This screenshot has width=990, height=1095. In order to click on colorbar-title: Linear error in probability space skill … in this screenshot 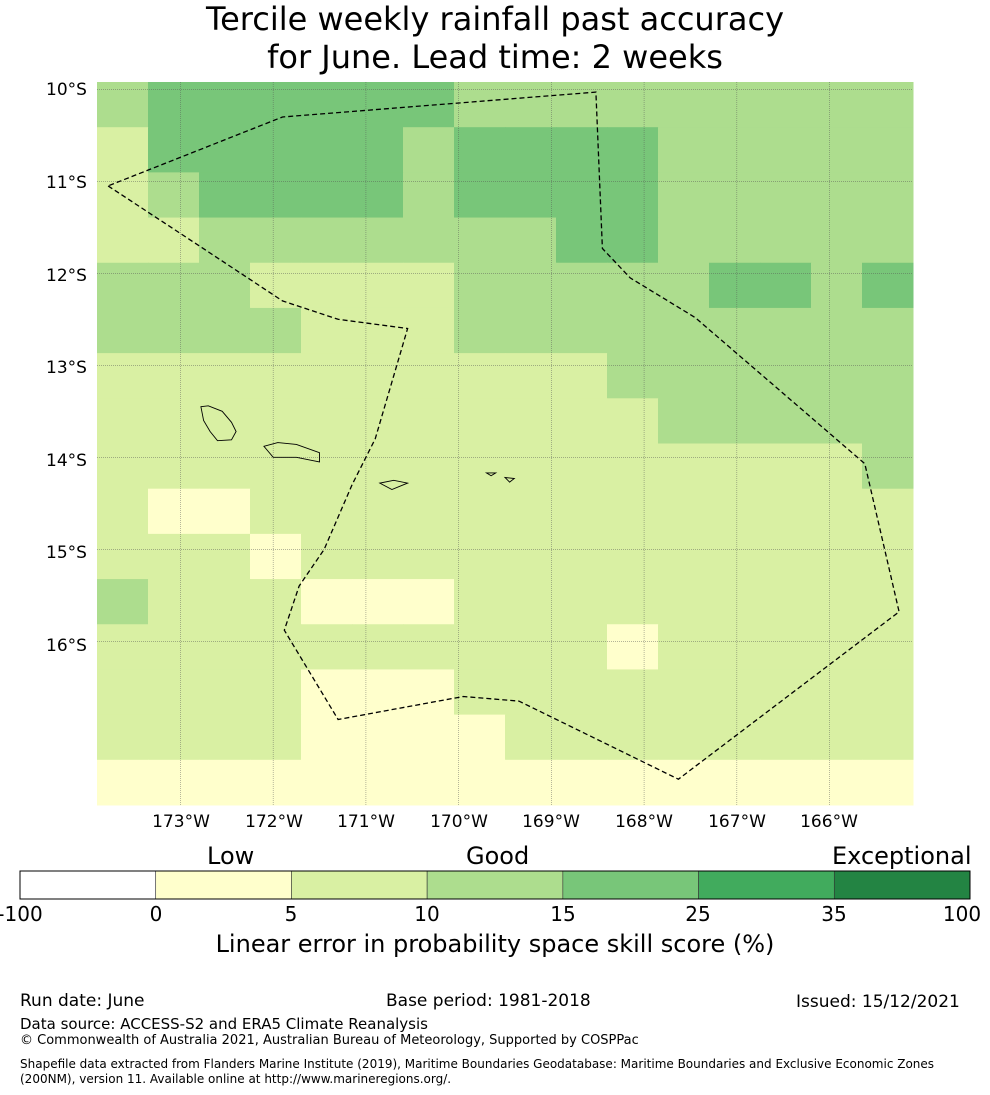, I will do `click(495, 944)`.